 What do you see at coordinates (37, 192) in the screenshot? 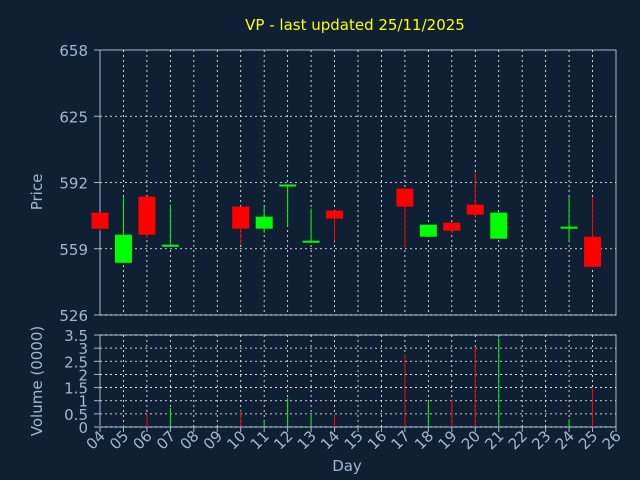
I see `price-axis-label: Price` at bounding box center [37, 192].